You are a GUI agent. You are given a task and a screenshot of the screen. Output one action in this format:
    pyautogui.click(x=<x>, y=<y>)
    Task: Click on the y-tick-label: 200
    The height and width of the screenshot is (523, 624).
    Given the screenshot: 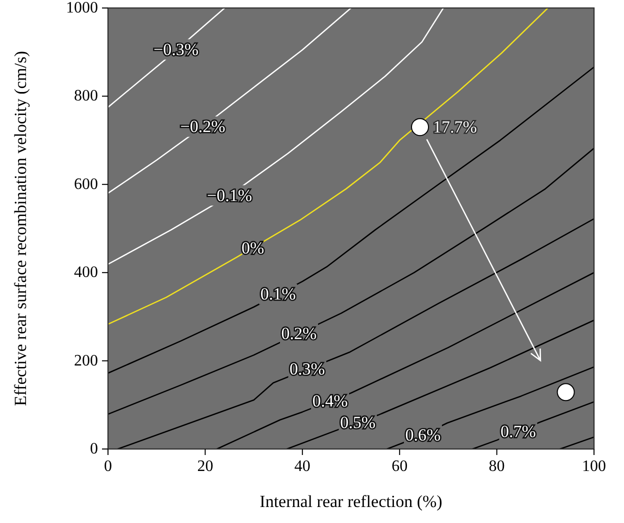 What is the action you would take?
    pyautogui.click(x=86, y=361)
    